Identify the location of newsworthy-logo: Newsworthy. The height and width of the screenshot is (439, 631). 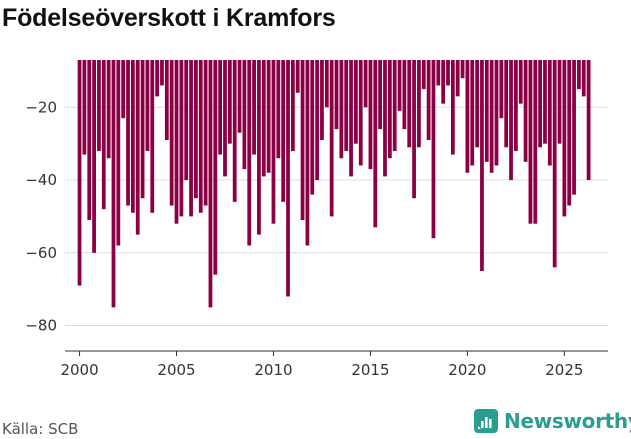
(552, 421).